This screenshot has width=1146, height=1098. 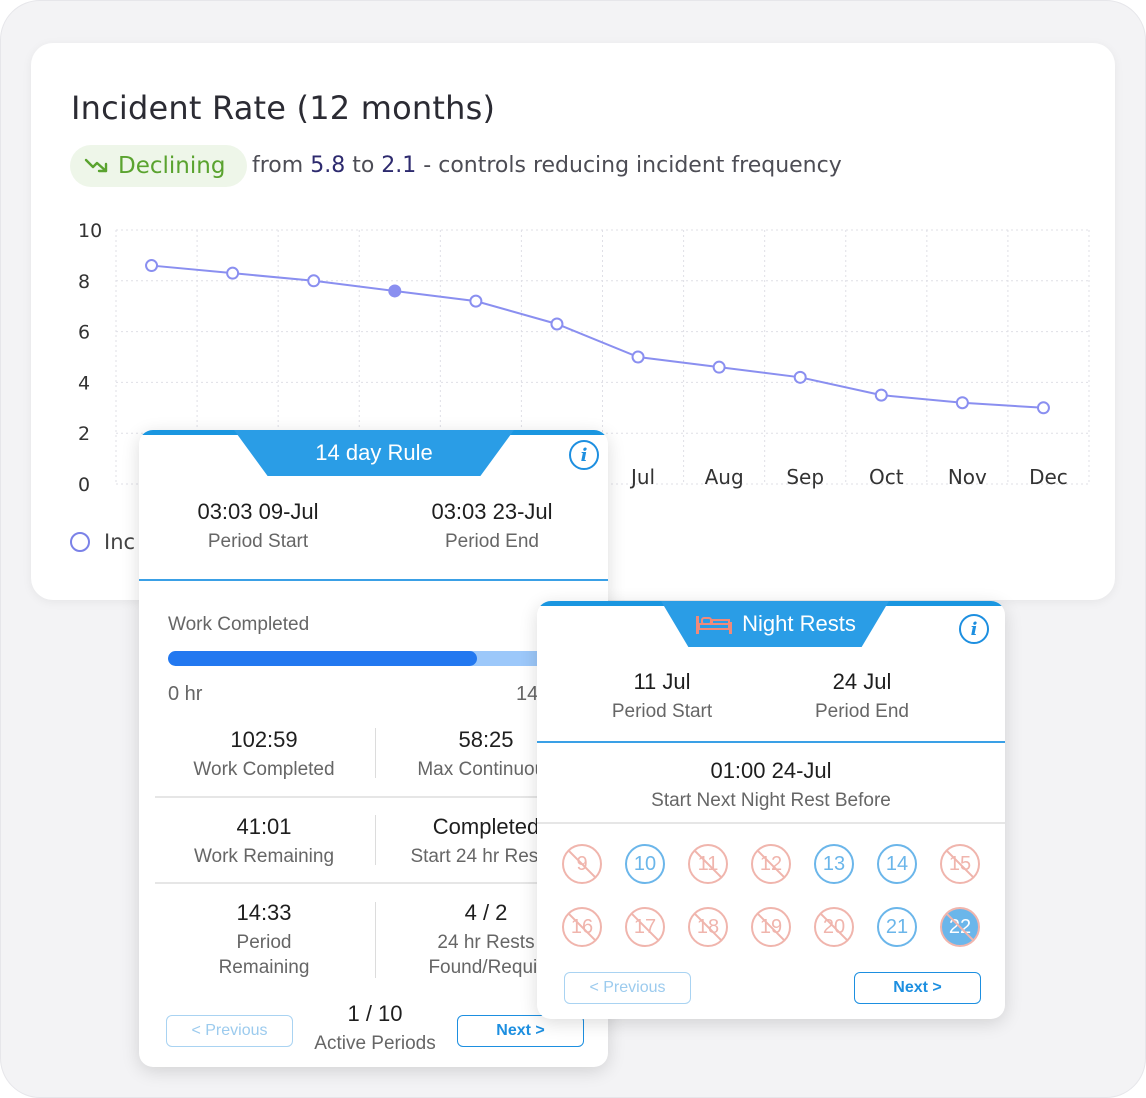 I want to click on legend-marker, so click(x=80, y=542).